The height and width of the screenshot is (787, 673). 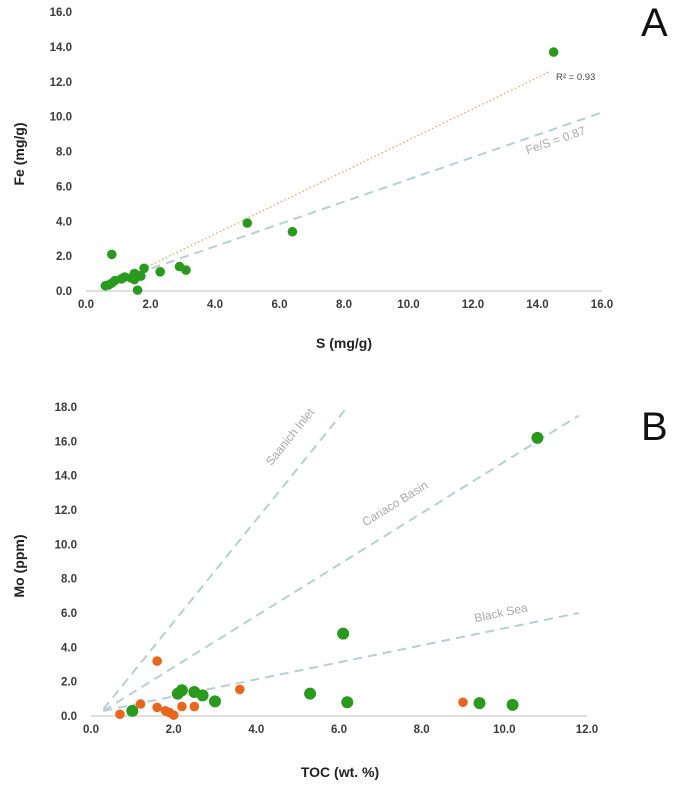 What do you see at coordinates (473, 305) in the screenshot?
I see `panel-a-x-tick-label: 12.0` at bounding box center [473, 305].